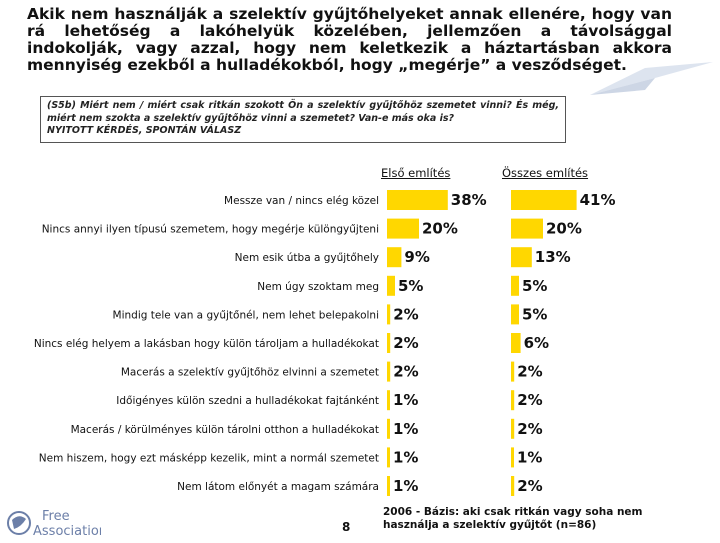 The image size is (720, 543). Describe the element at coordinates (598, 200) in the screenshot. I see `value-label-all: 41%` at that location.